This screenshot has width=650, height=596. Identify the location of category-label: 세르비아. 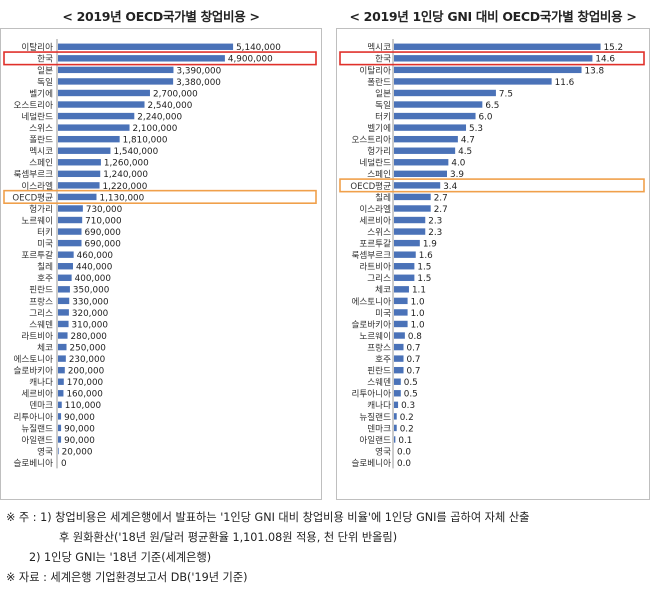
(37, 394).